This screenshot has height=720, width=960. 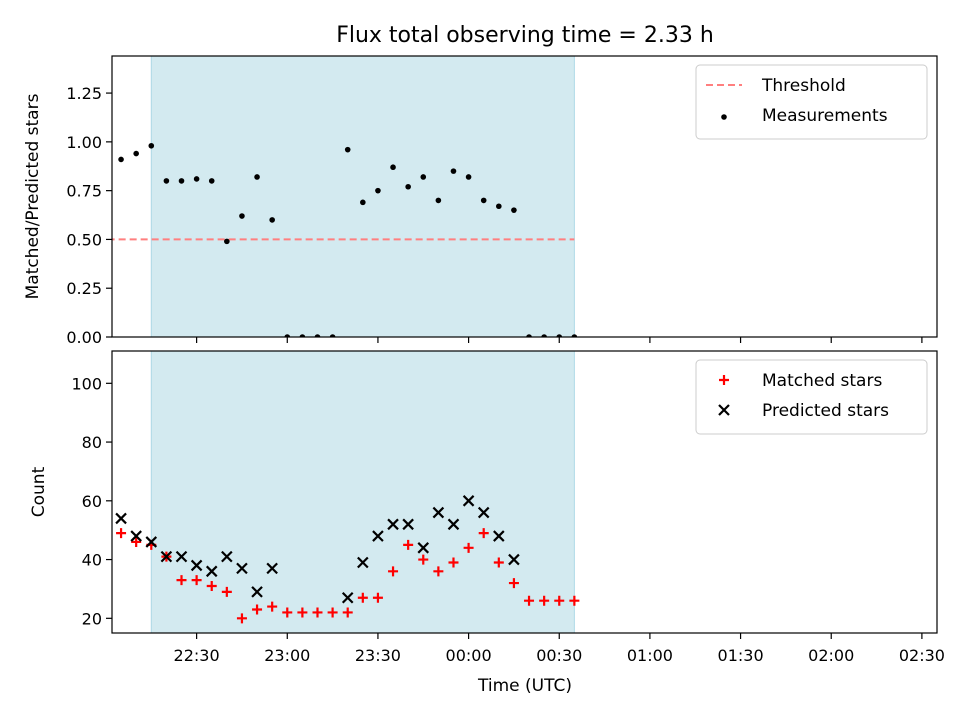 What do you see at coordinates (92, 560) in the screenshot?
I see `y-tick-label: 40` at bounding box center [92, 560].